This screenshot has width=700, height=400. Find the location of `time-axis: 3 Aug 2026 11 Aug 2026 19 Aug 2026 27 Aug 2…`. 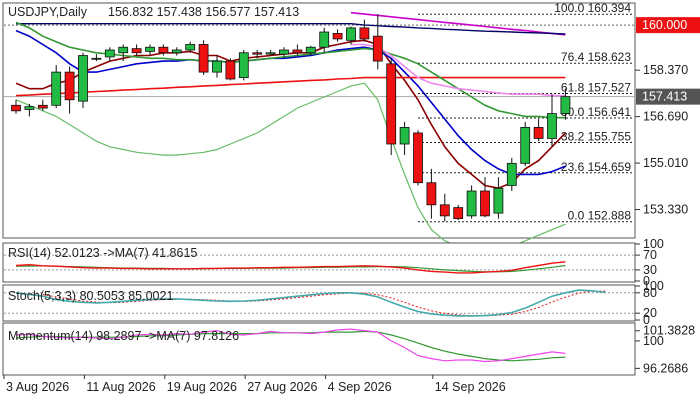

time-axis: 3 Aug 2026 11 Aug 2026 19 Aug 2026 27 Aug 2… is located at coordinates (254, 384).